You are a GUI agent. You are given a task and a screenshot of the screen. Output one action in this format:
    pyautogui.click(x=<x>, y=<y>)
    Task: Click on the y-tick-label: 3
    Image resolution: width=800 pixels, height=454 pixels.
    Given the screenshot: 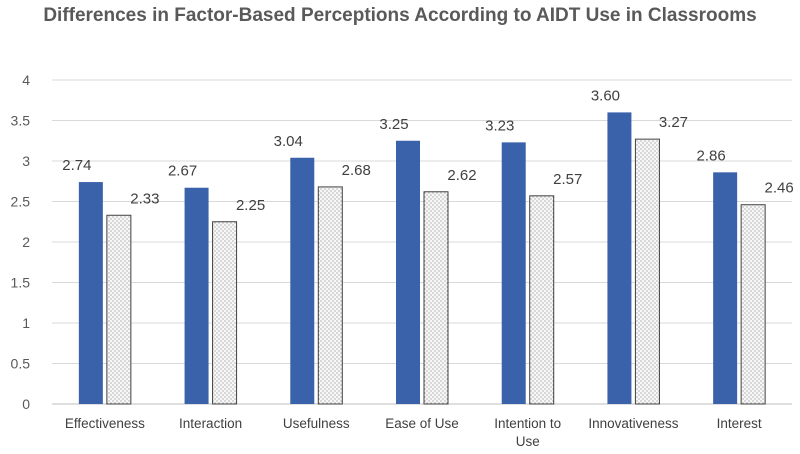 What is the action you would take?
    pyautogui.click(x=26, y=161)
    